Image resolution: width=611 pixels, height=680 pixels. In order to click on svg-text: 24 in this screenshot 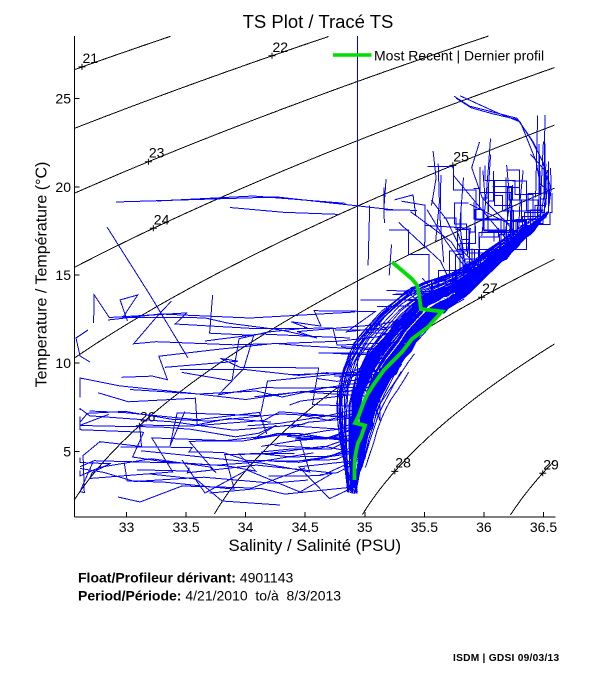, I will do `click(162, 219)`.